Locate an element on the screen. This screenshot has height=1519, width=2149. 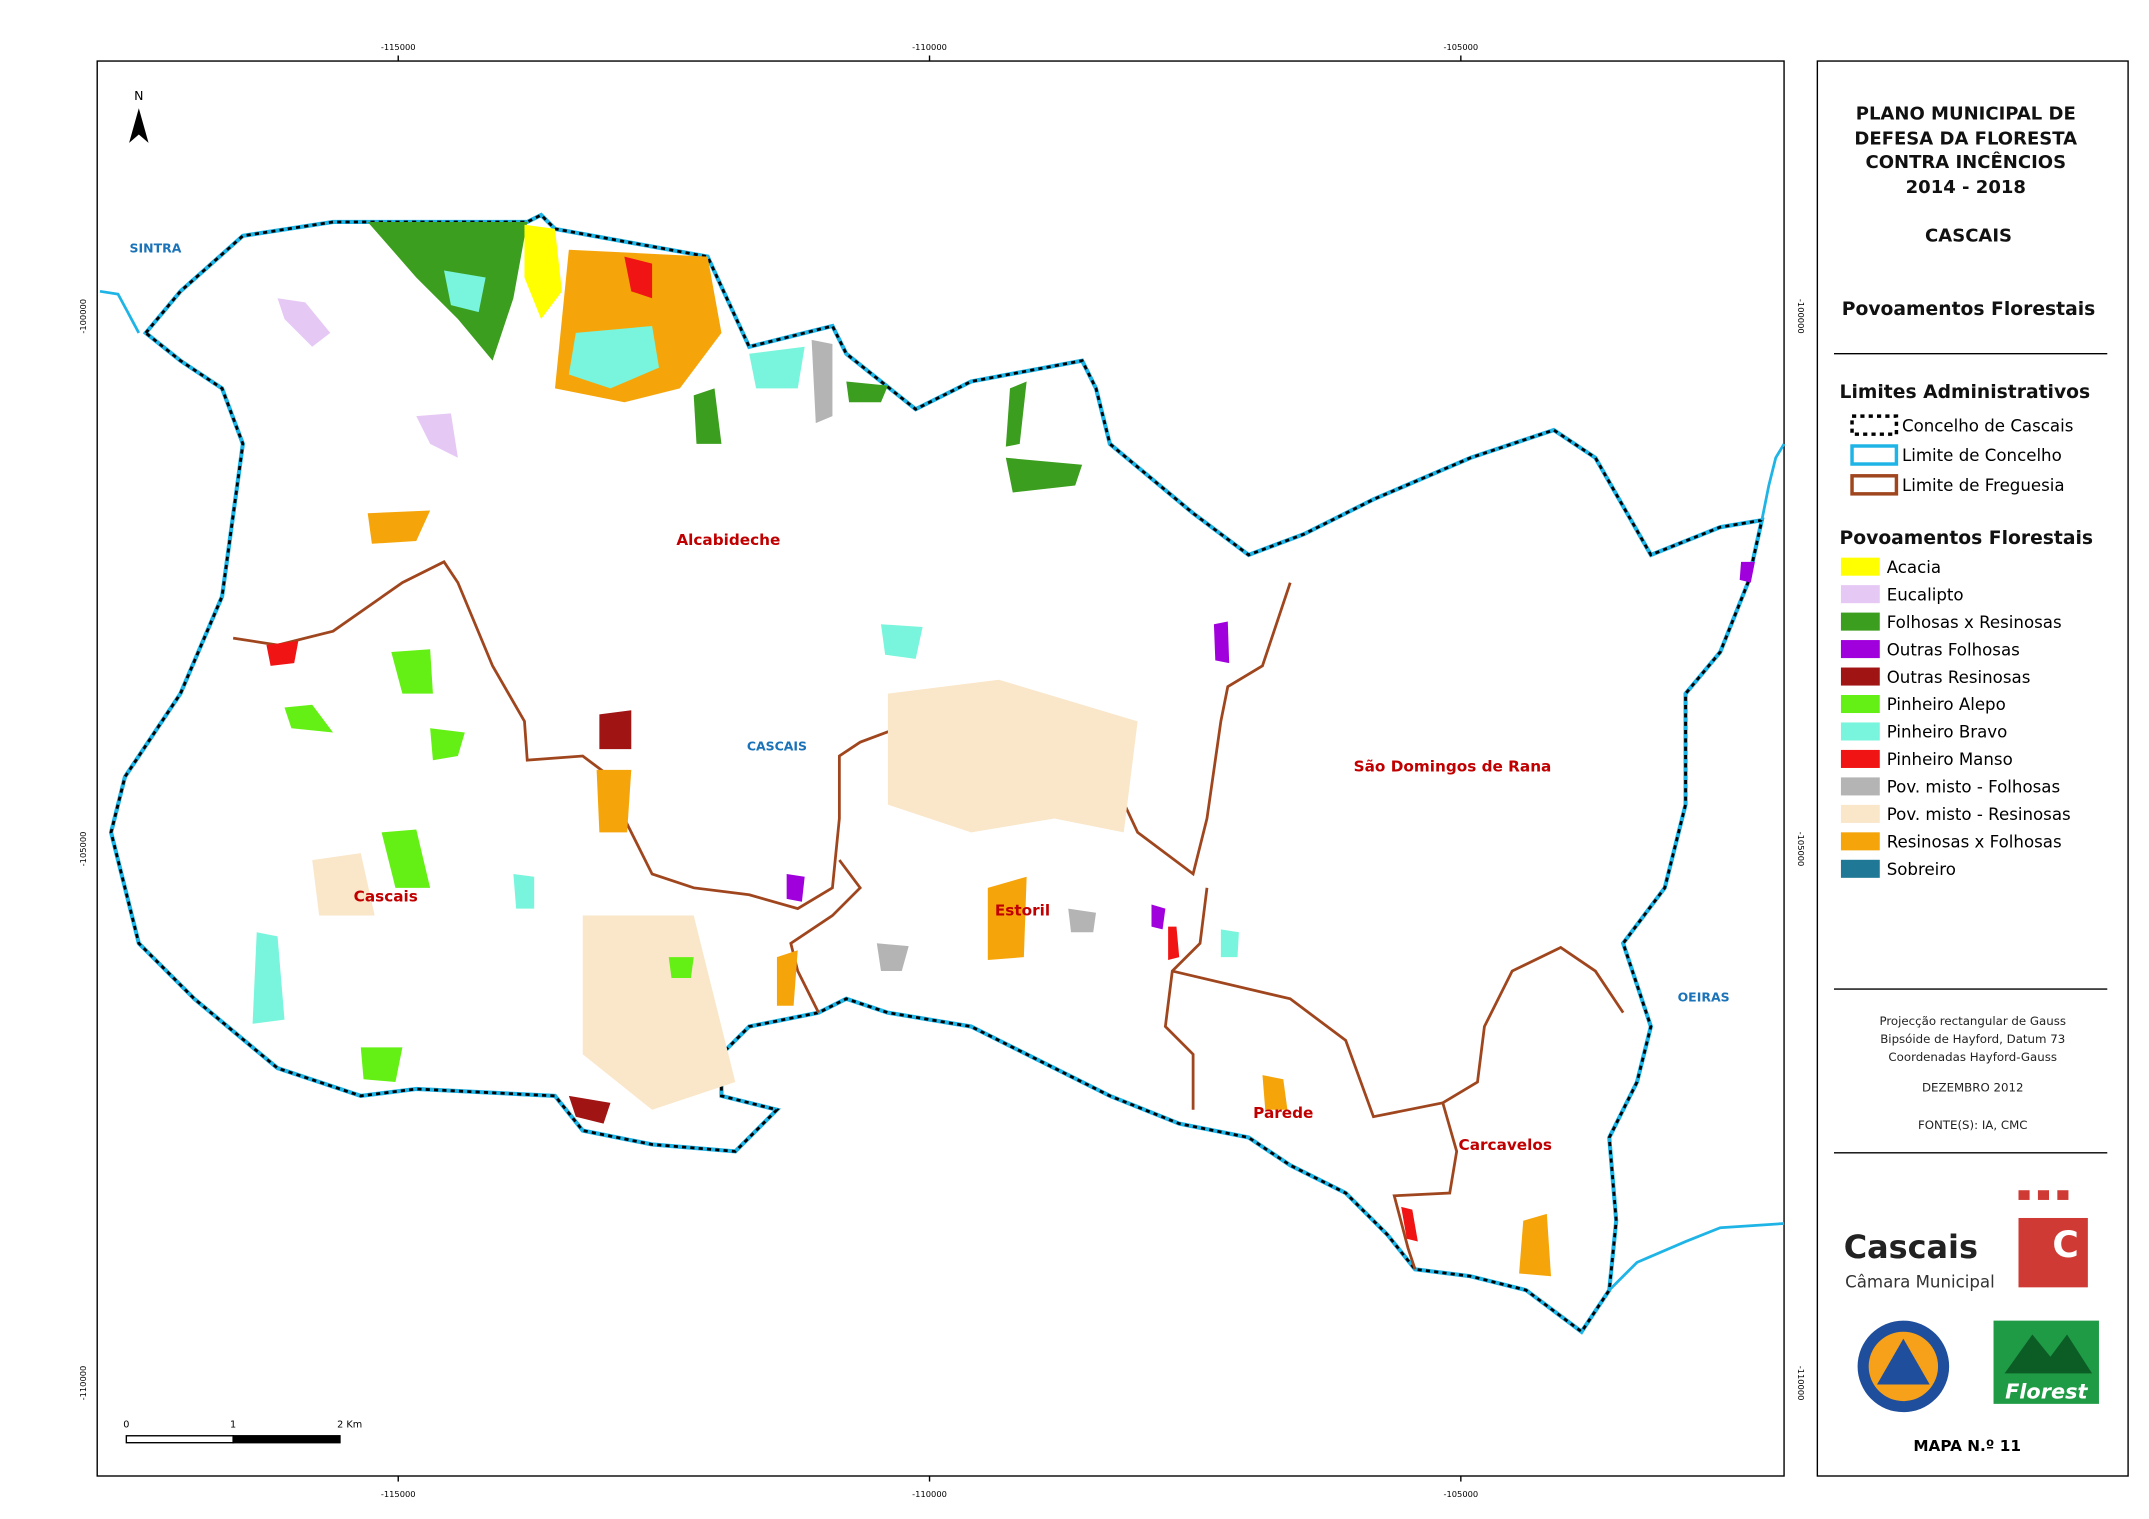
logo-florest: Florest is located at coordinates (2046, 1362).